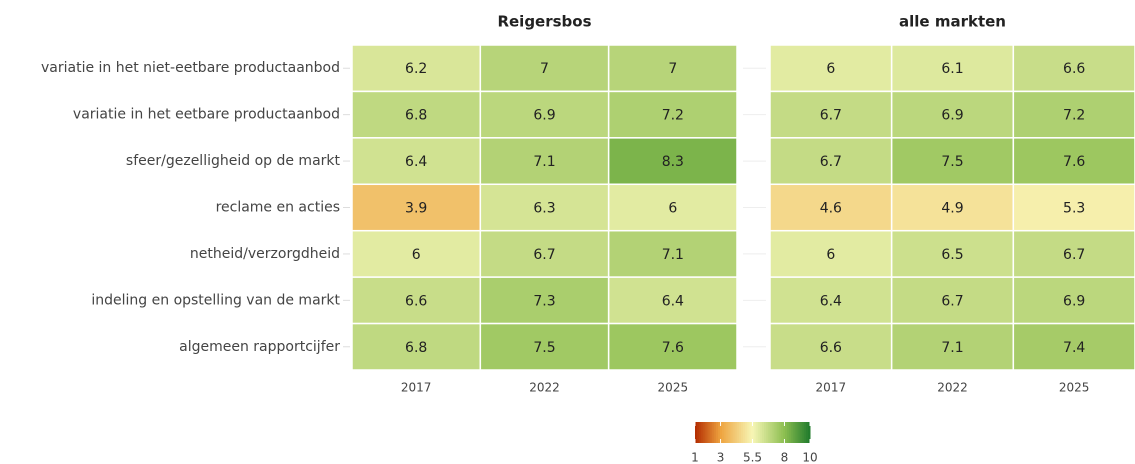 This screenshot has width=1135, height=464. I want to click on row-label: netheid/verzorgdheid, so click(265, 254).